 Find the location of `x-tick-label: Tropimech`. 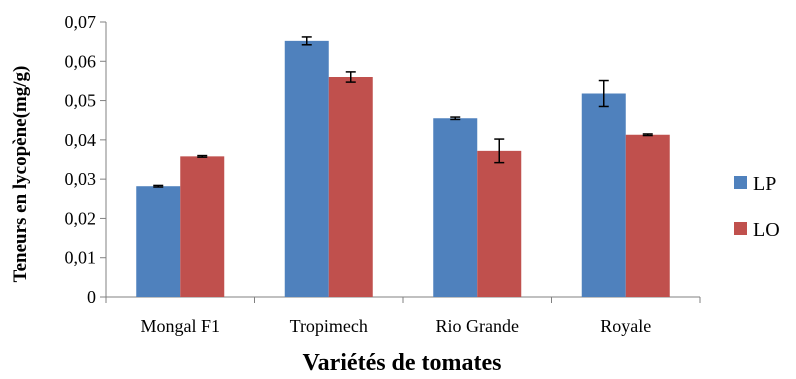

x-tick-label: Tropimech is located at coordinates (329, 326).